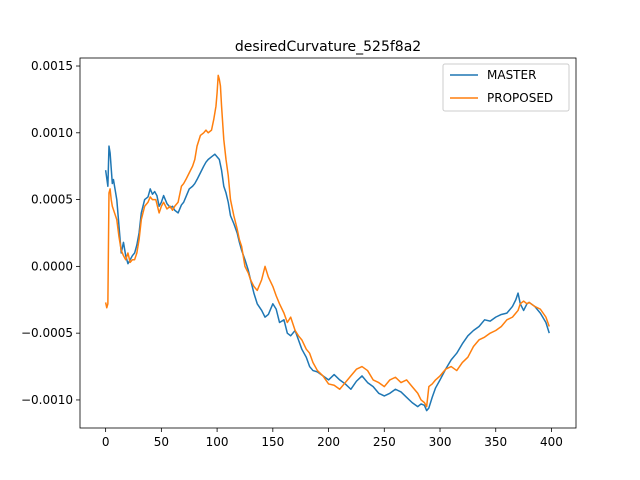 This screenshot has height=480, width=640. Describe the element at coordinates (161, 442) in the screenshot. I see `x-tick-label: 50` at that location.